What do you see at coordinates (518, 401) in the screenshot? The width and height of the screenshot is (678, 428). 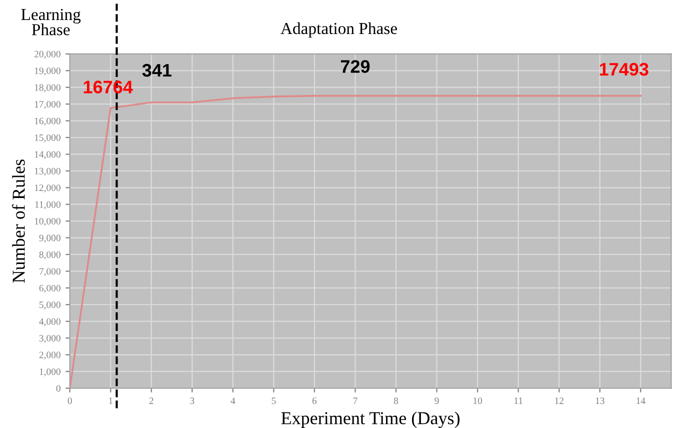 I see `x-tick-label: 11` at bounding box center [518, 401].